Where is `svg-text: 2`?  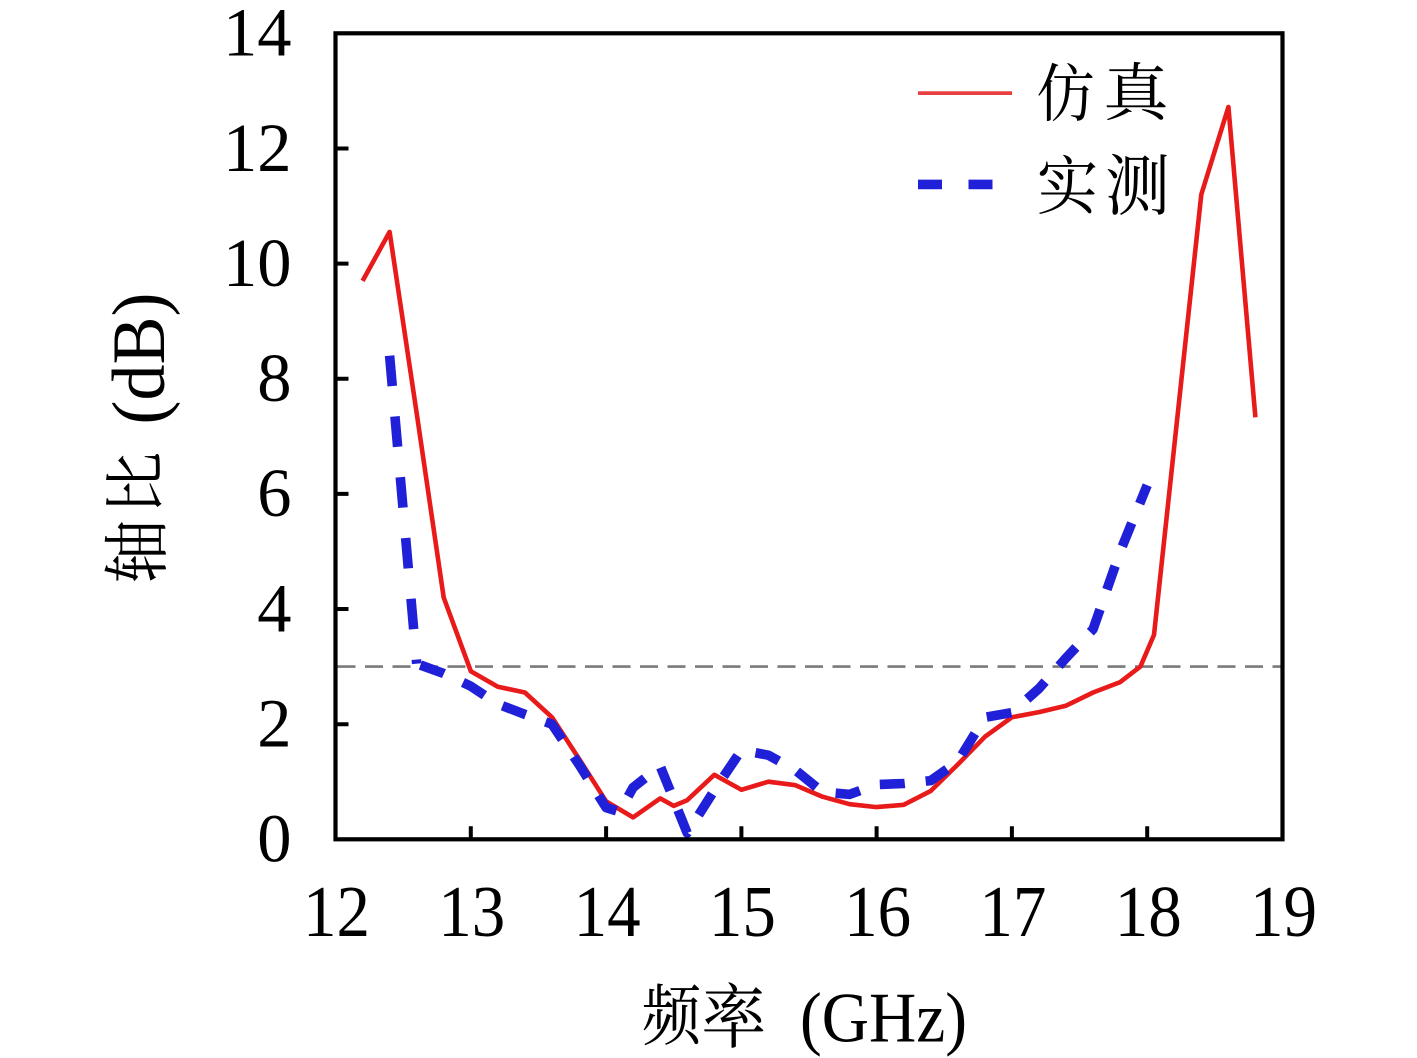
svg-text: 2 is located at coordinates (274, 724).